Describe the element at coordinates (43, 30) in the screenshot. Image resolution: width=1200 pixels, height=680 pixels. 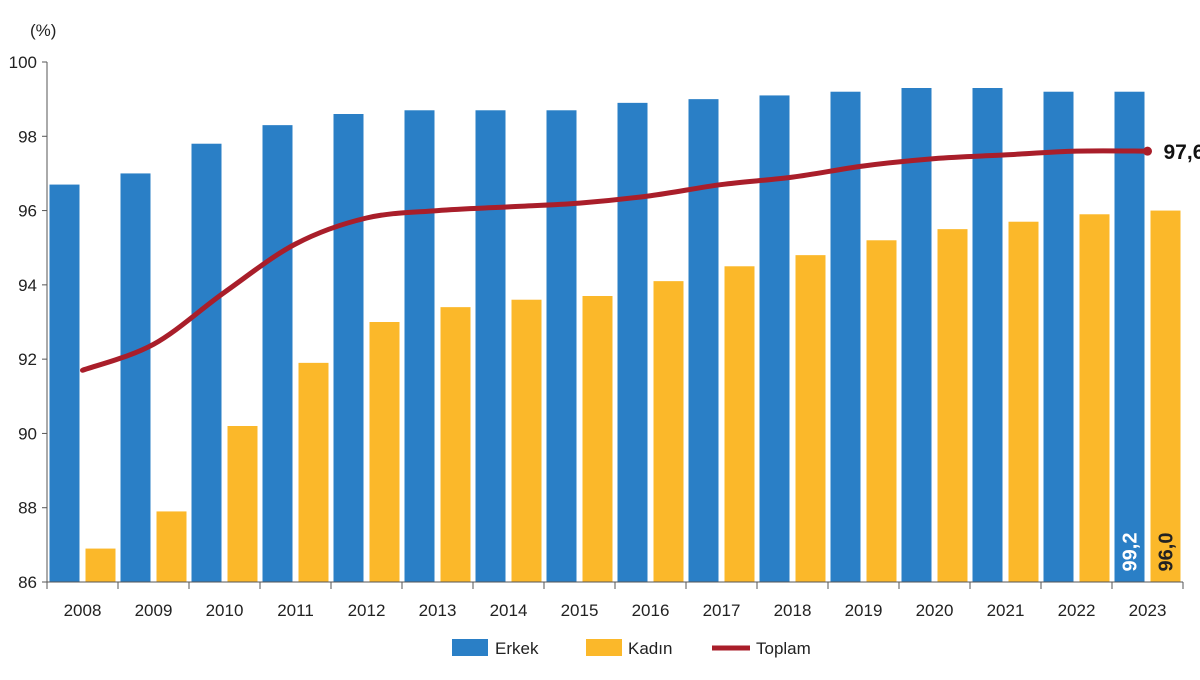
I see `y-axis-unit-label: (%)` at that location.